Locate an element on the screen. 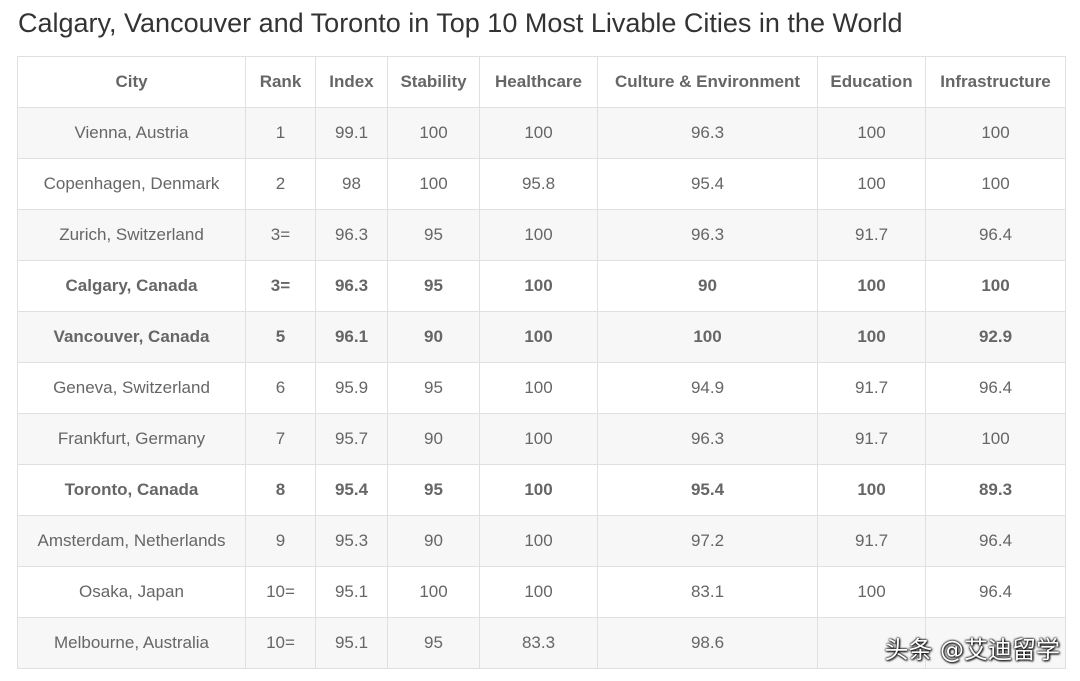 This screenshot has width=1080, height=681. cell-education is located at coordinates (871, 643).